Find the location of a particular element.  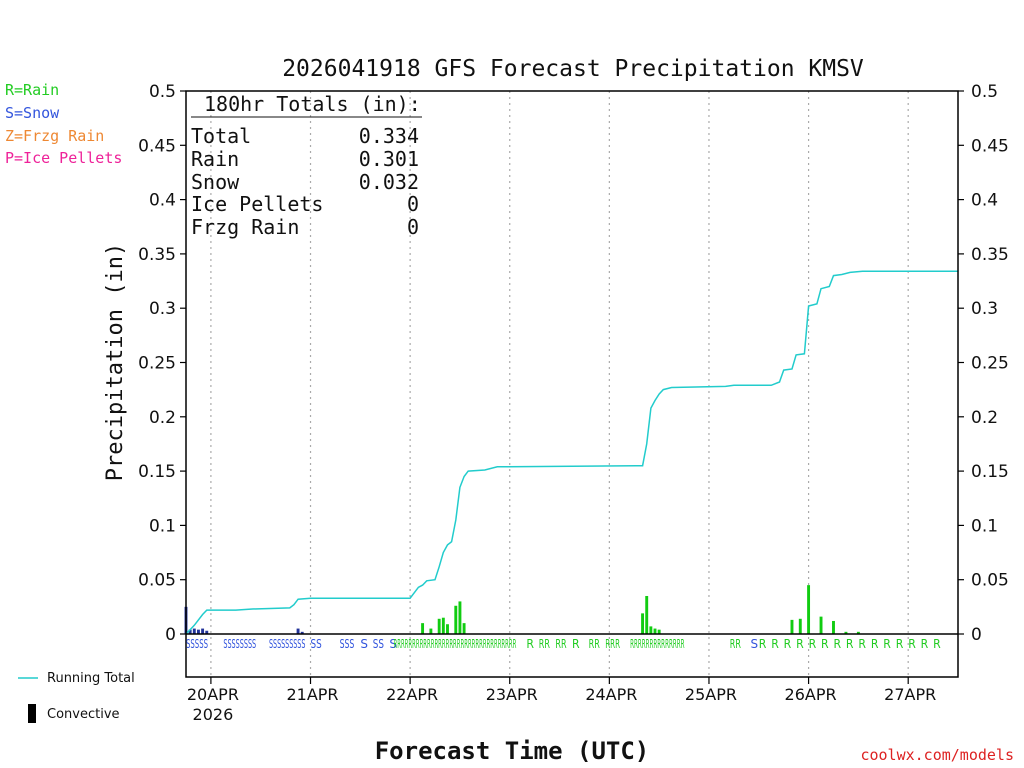

type-code-24: R is located at coordinates (837, 643).